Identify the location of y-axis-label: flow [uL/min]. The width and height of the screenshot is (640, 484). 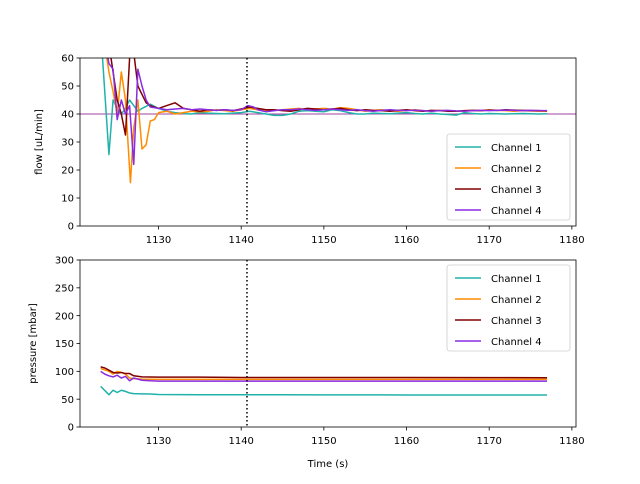
(39, 142).